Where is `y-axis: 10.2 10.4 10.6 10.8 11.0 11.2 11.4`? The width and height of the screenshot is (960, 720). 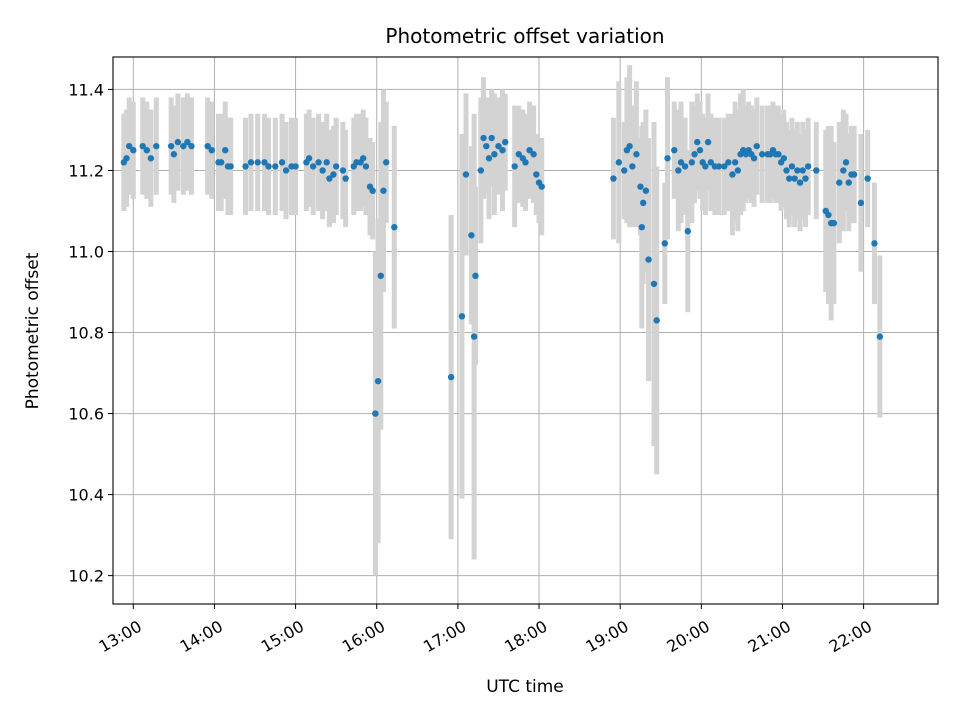
y-axis: 10.2 10.4 10.6 10.8 11.0 11.2 11.4 is located at coordinates (90, 333).